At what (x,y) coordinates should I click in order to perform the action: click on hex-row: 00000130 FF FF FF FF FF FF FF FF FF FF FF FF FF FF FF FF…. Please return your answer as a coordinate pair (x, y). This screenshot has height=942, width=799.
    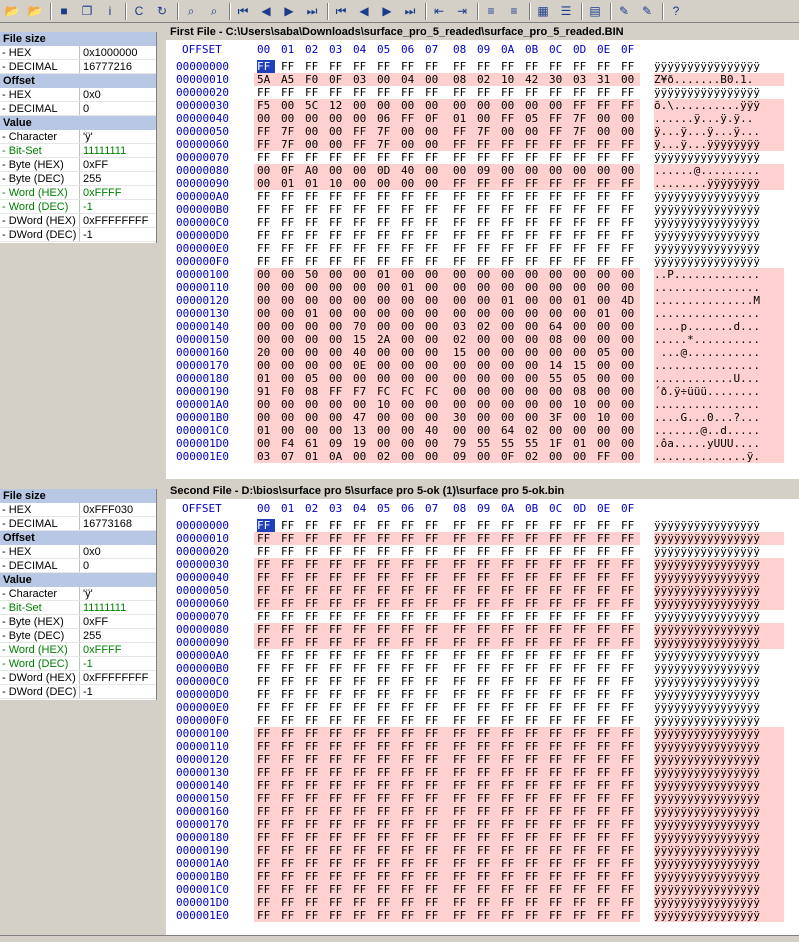
    Looking at the image, I should click on (482, 772).